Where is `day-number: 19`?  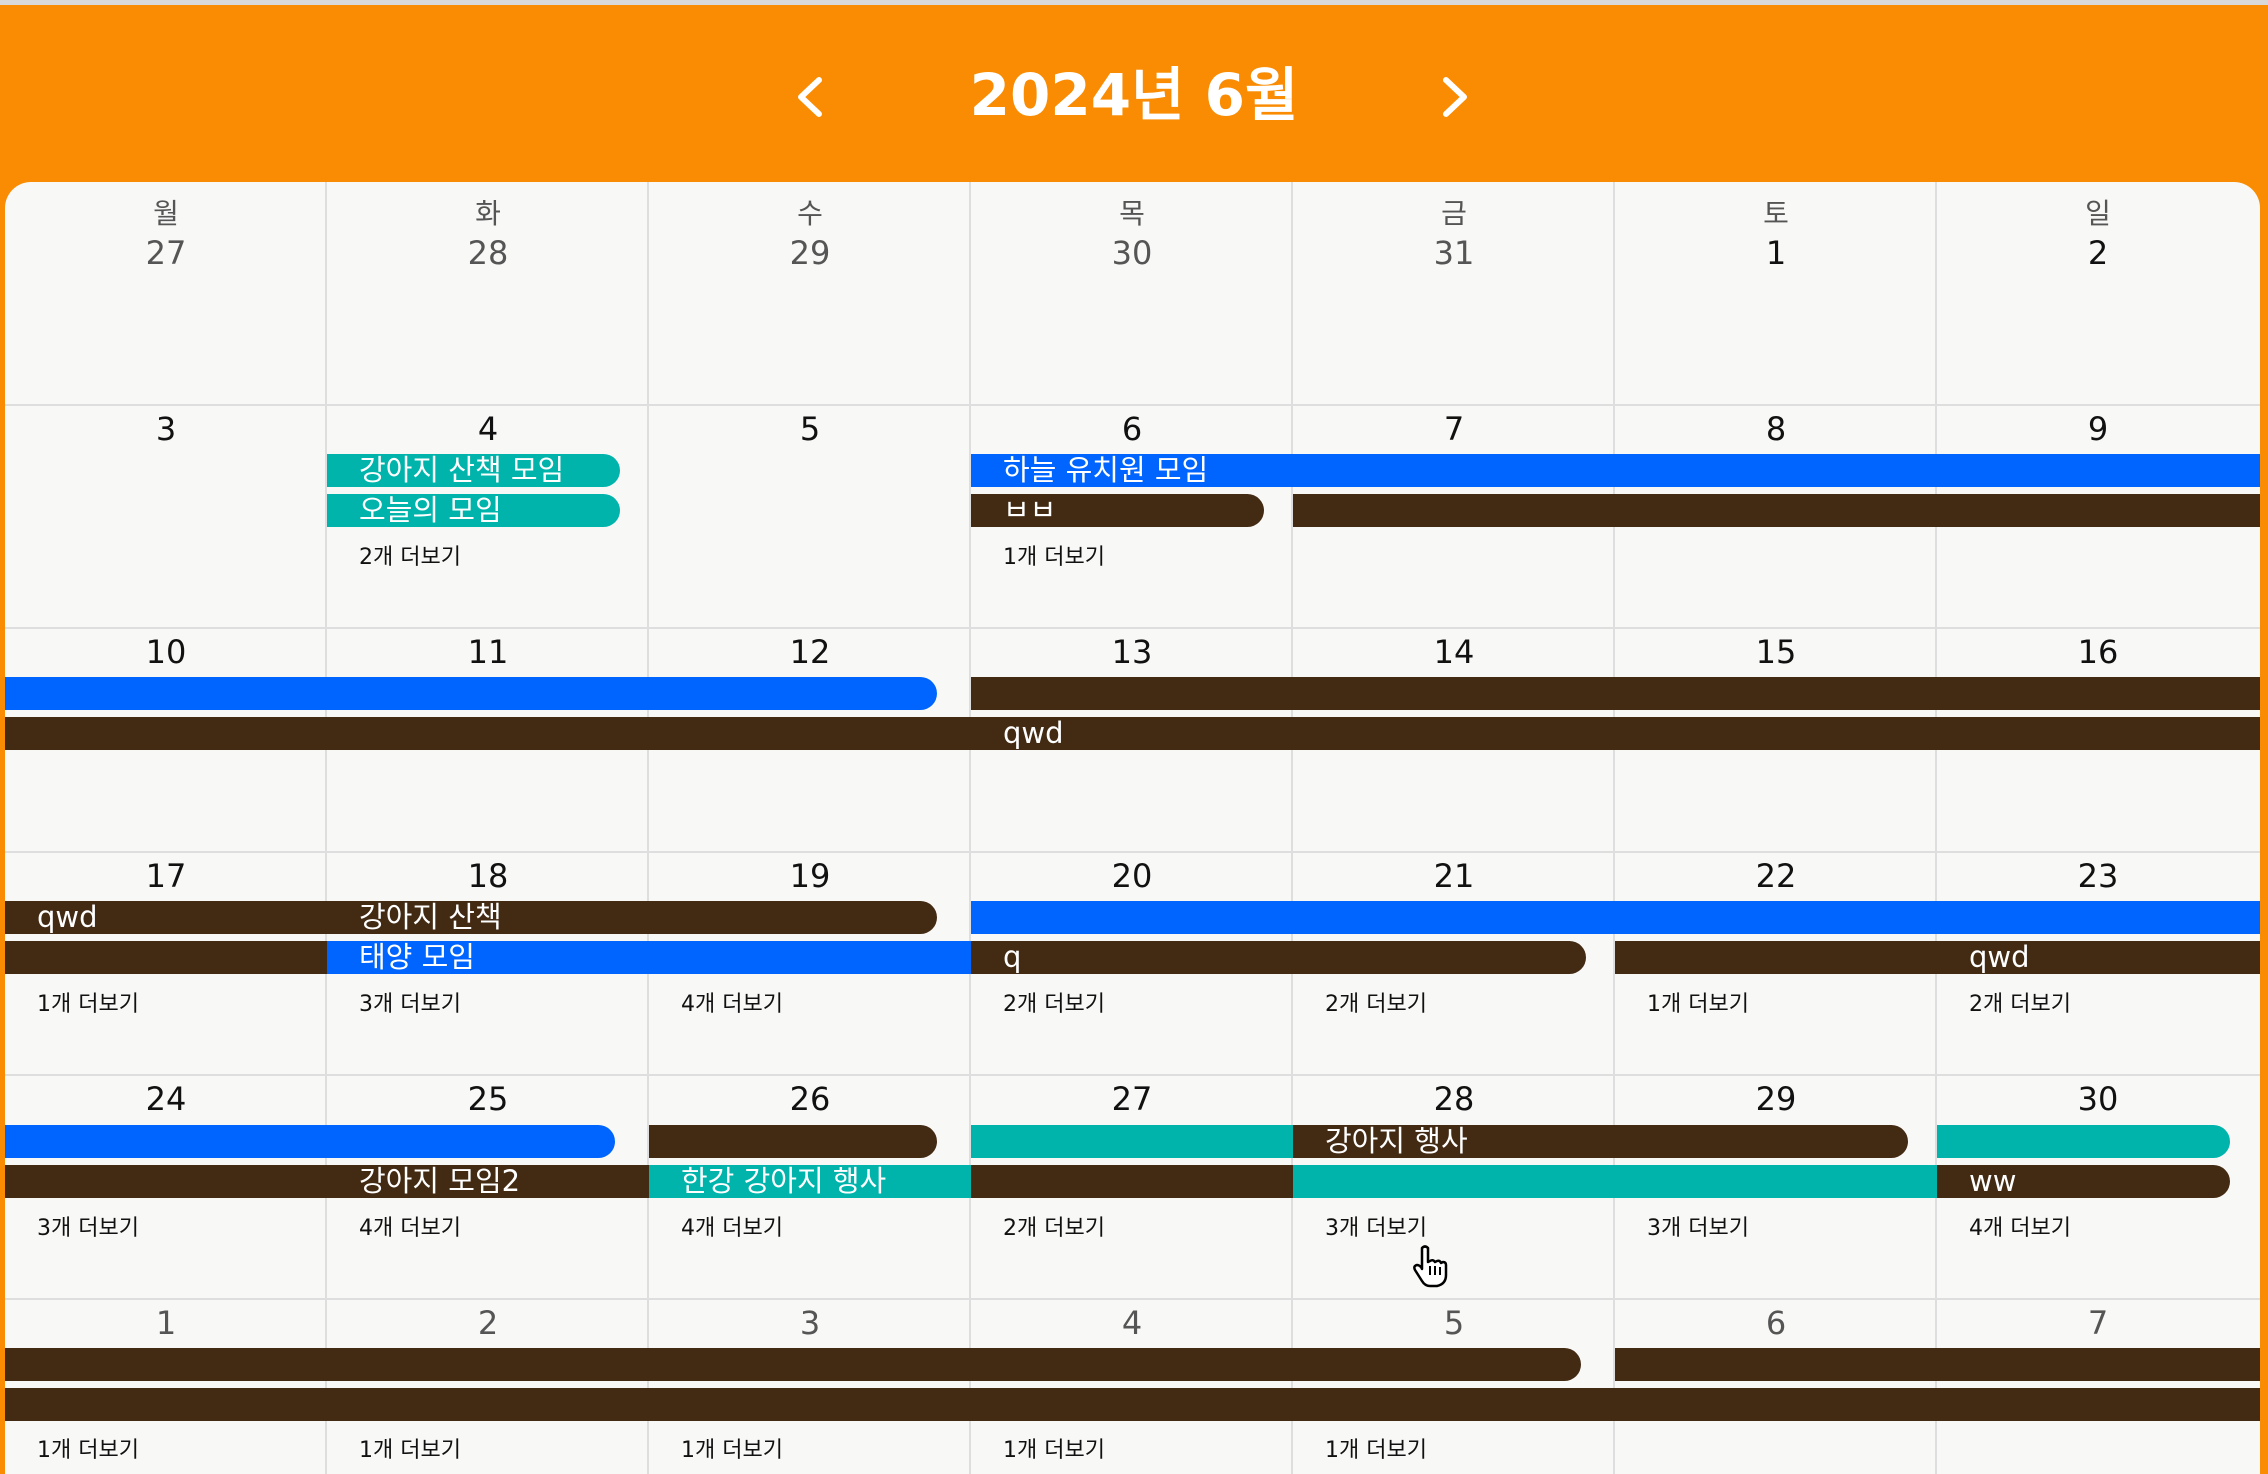 day-number: 19 is located at coordinates (810, 876).